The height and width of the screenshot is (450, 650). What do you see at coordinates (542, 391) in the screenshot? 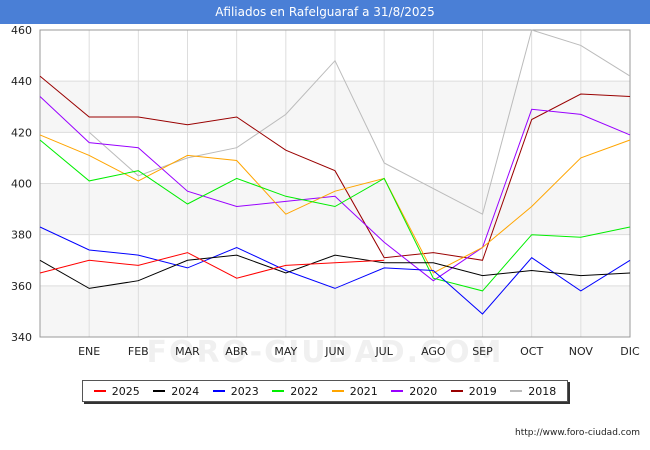
I see `legend-label: 2018` at bounding box center [542, 391].